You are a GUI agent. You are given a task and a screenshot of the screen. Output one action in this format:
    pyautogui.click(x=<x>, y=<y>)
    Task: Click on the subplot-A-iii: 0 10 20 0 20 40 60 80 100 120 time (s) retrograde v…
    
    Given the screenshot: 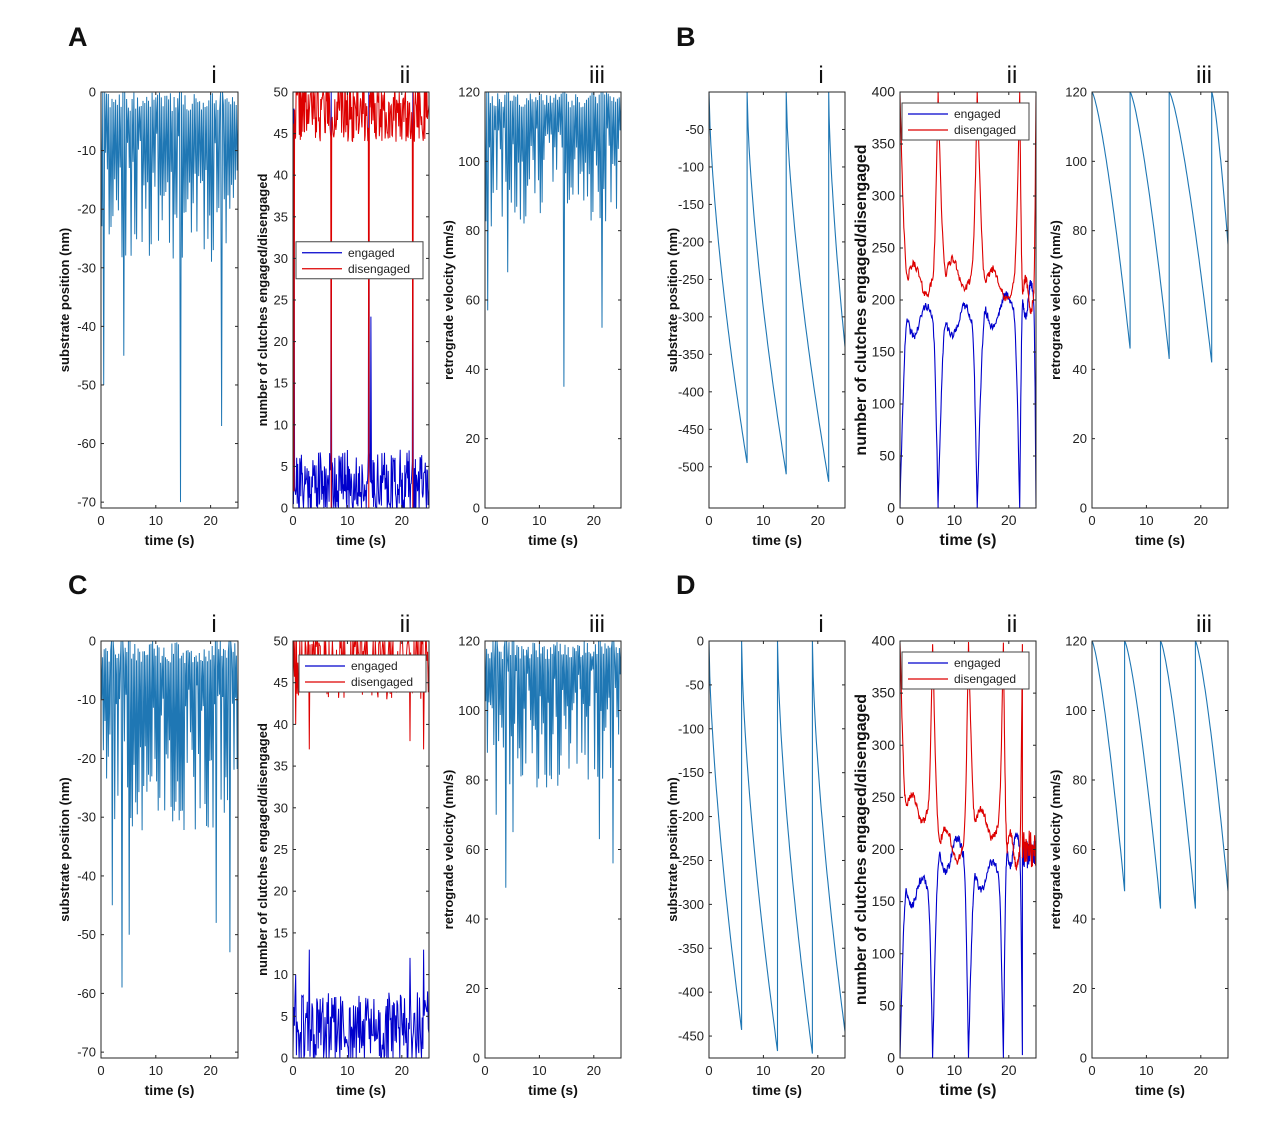 What is the action you would take?
    pyautogui.click(x=531, y=305)
    